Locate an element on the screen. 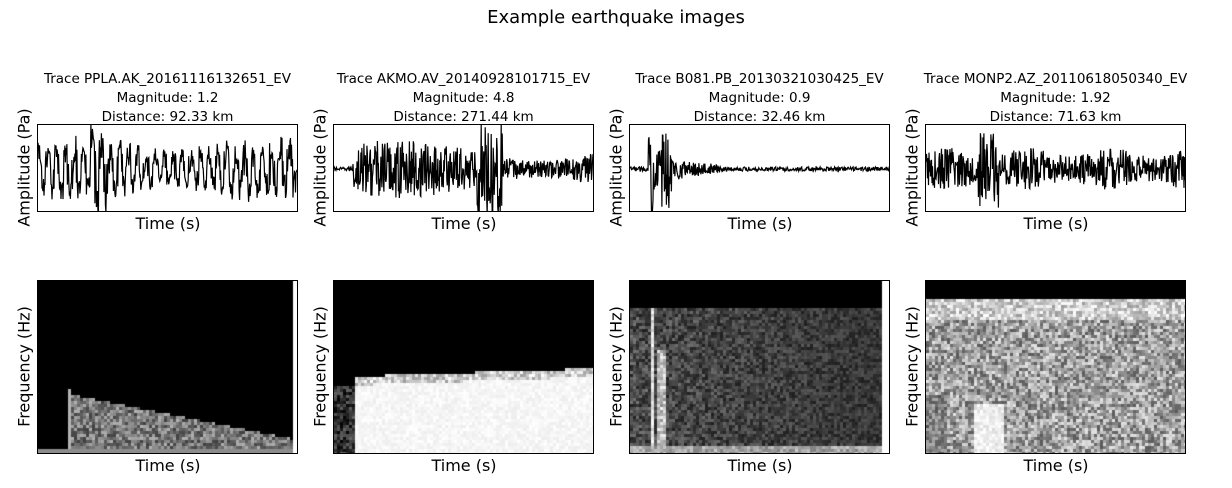 The height and width of the screenshot is (488, 1232). panel-title-magnitude: Magnitude: 0.9 is located at coordinates (759, 98).